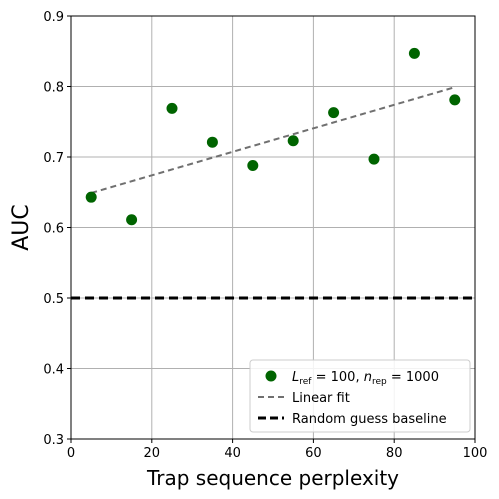 The image size is (499, 499). What do you see at coordinates (53, 440) in the screenshot?
I see `y-tick-label: 0.3` at bounding box center [53, 440].